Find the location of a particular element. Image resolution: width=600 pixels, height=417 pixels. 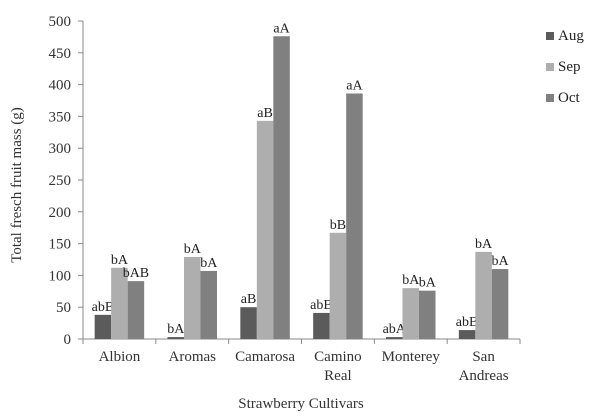

legend: Aug Sep Oct is located at coordinates (565, 67).